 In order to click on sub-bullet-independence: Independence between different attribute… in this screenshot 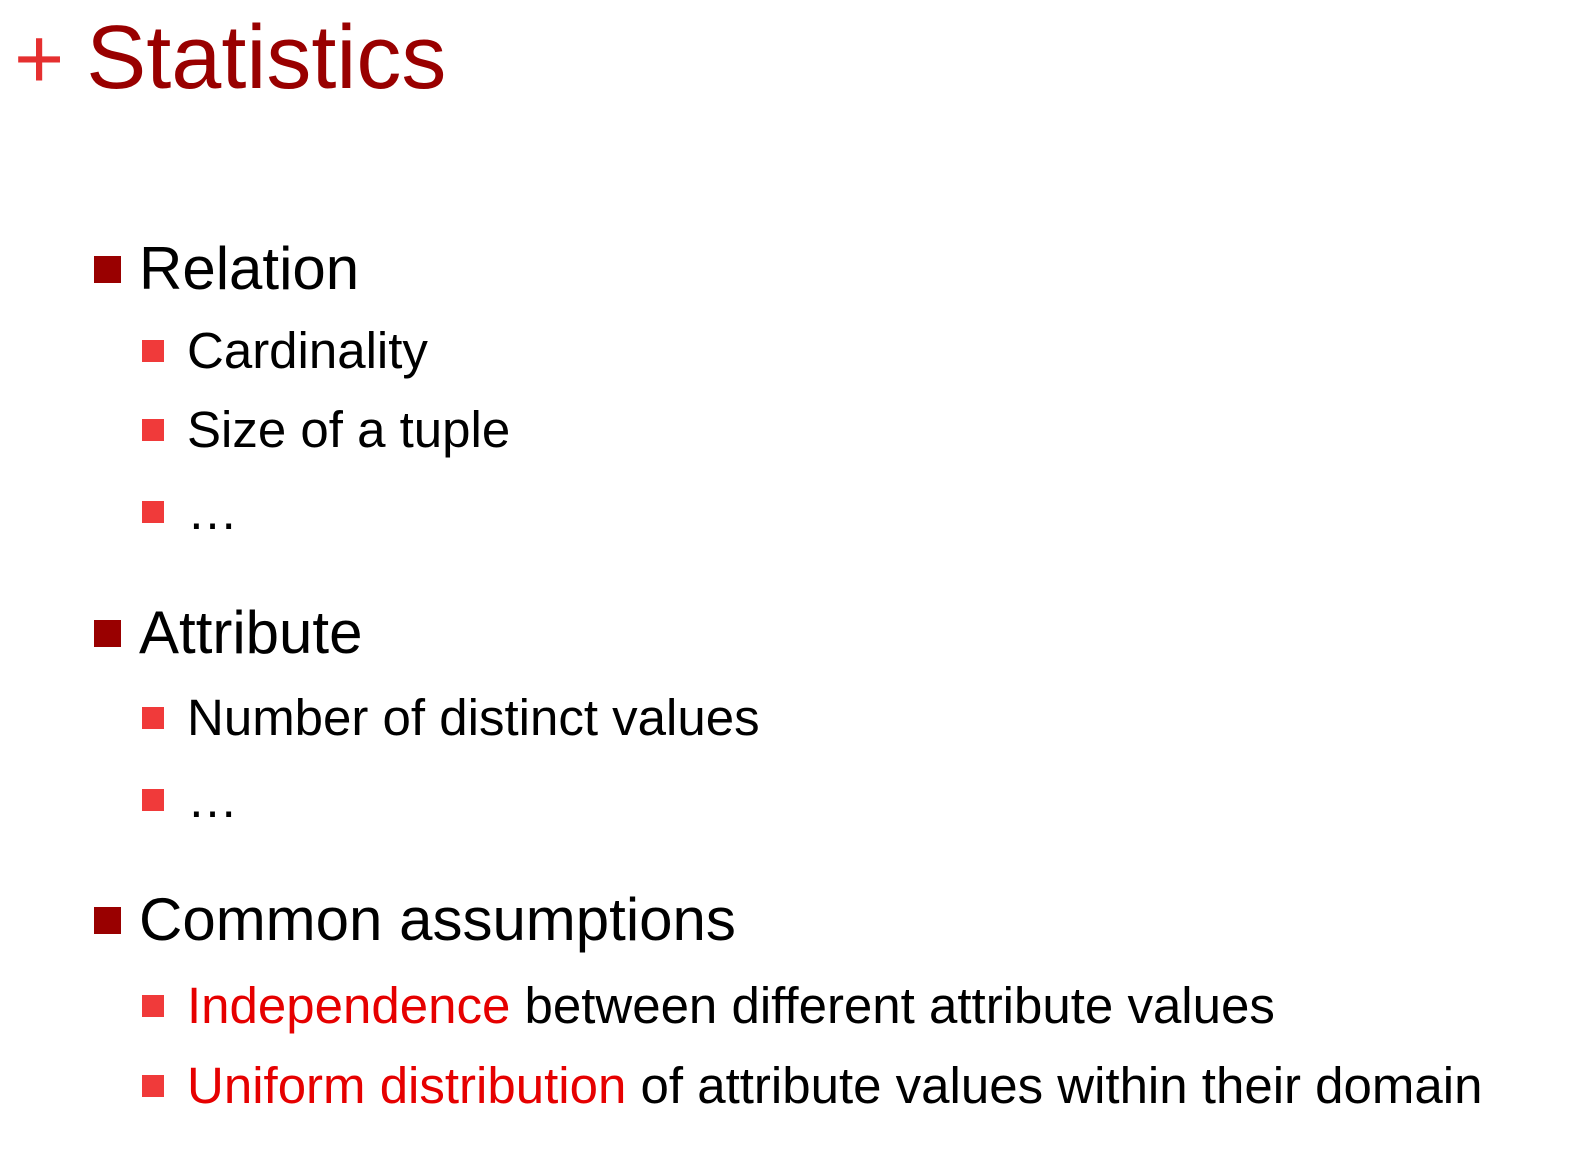, I will do `click(708, 1006)`.